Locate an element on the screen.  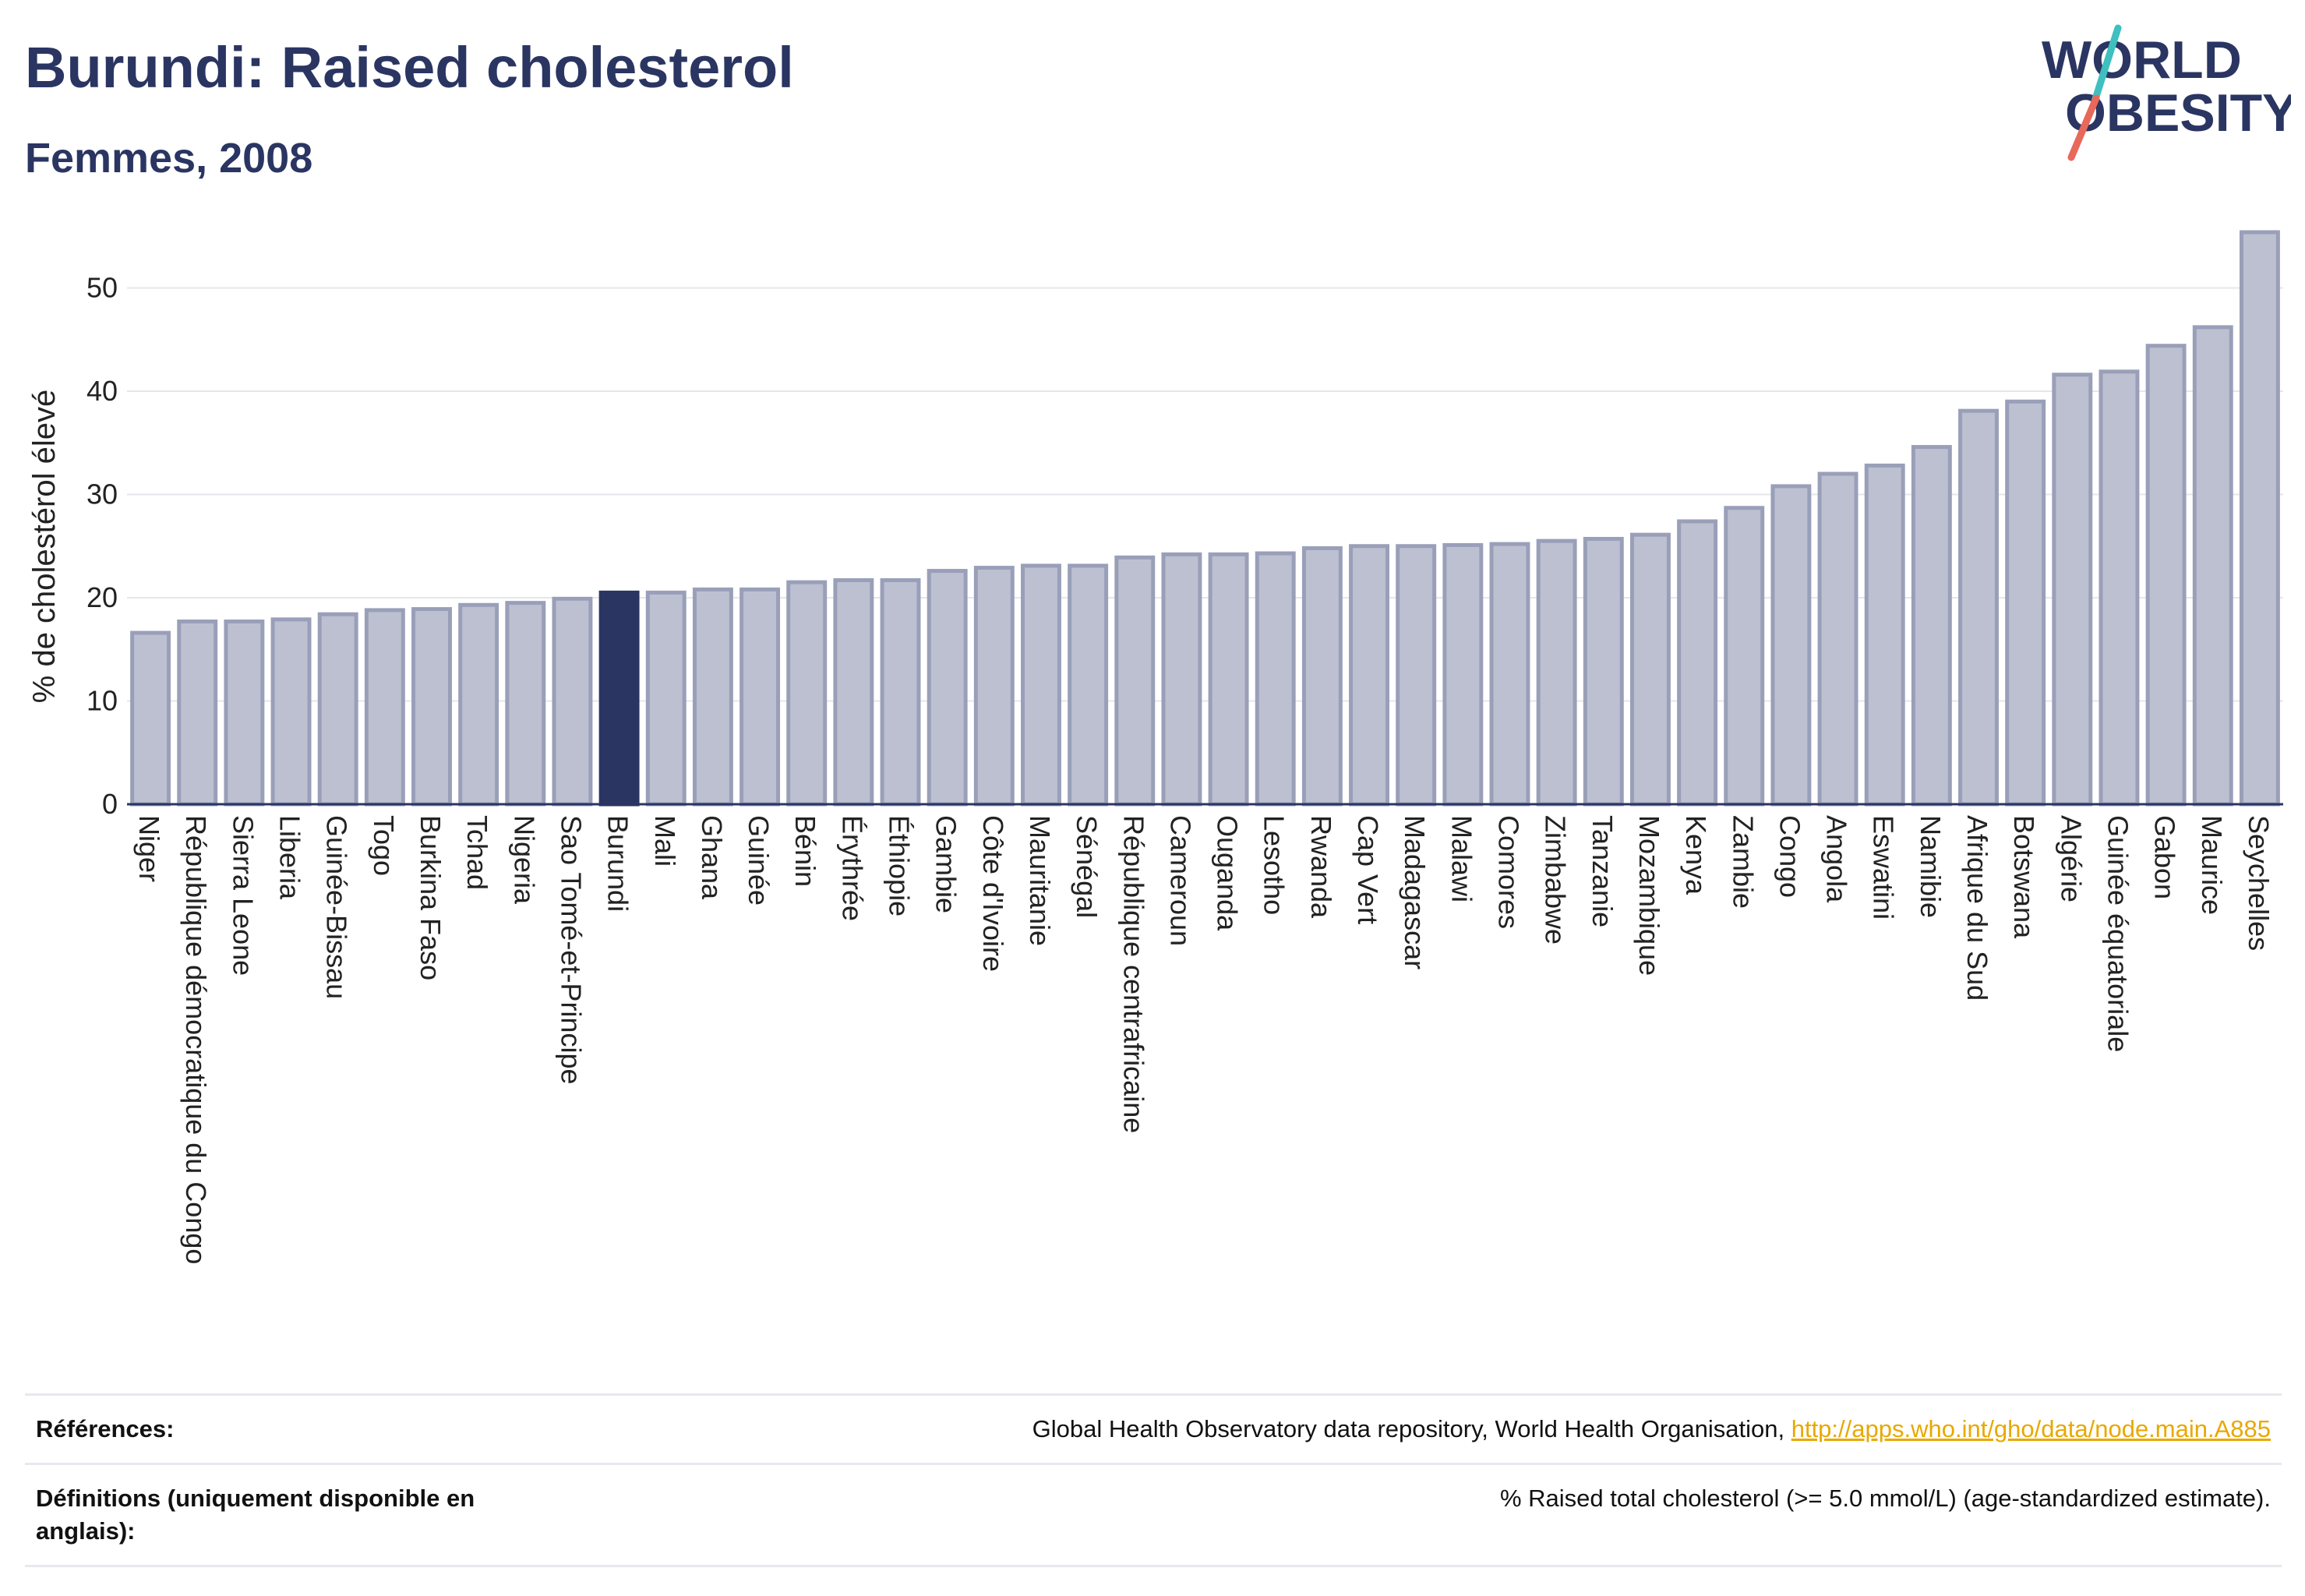
x-tick-label: Namibie is located at coordinates (1931, 866).